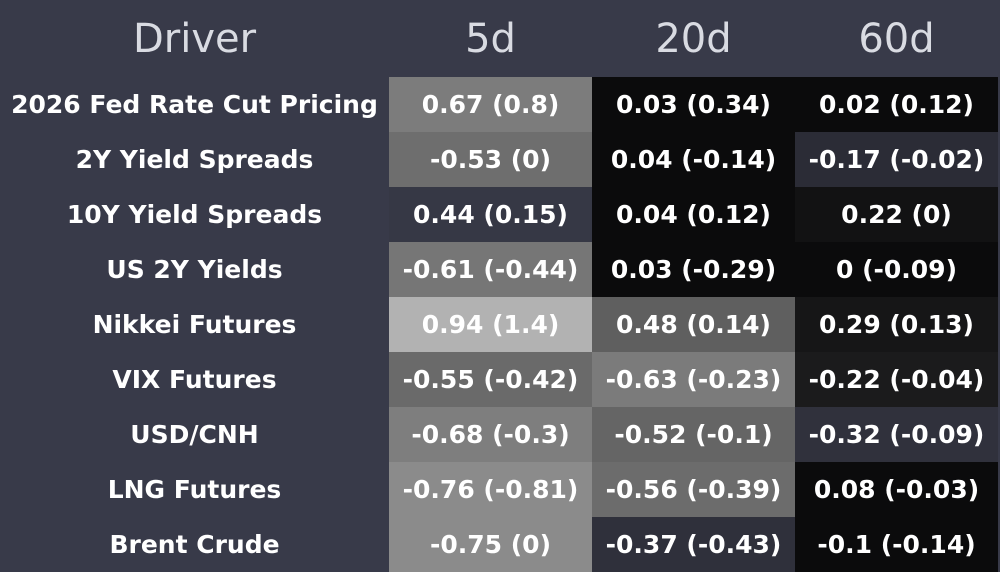  What do you see at coordinates (194, 324) in the screenshot?
I see `driver-label: Nikkei Futures` at bounding box center [194, 324].